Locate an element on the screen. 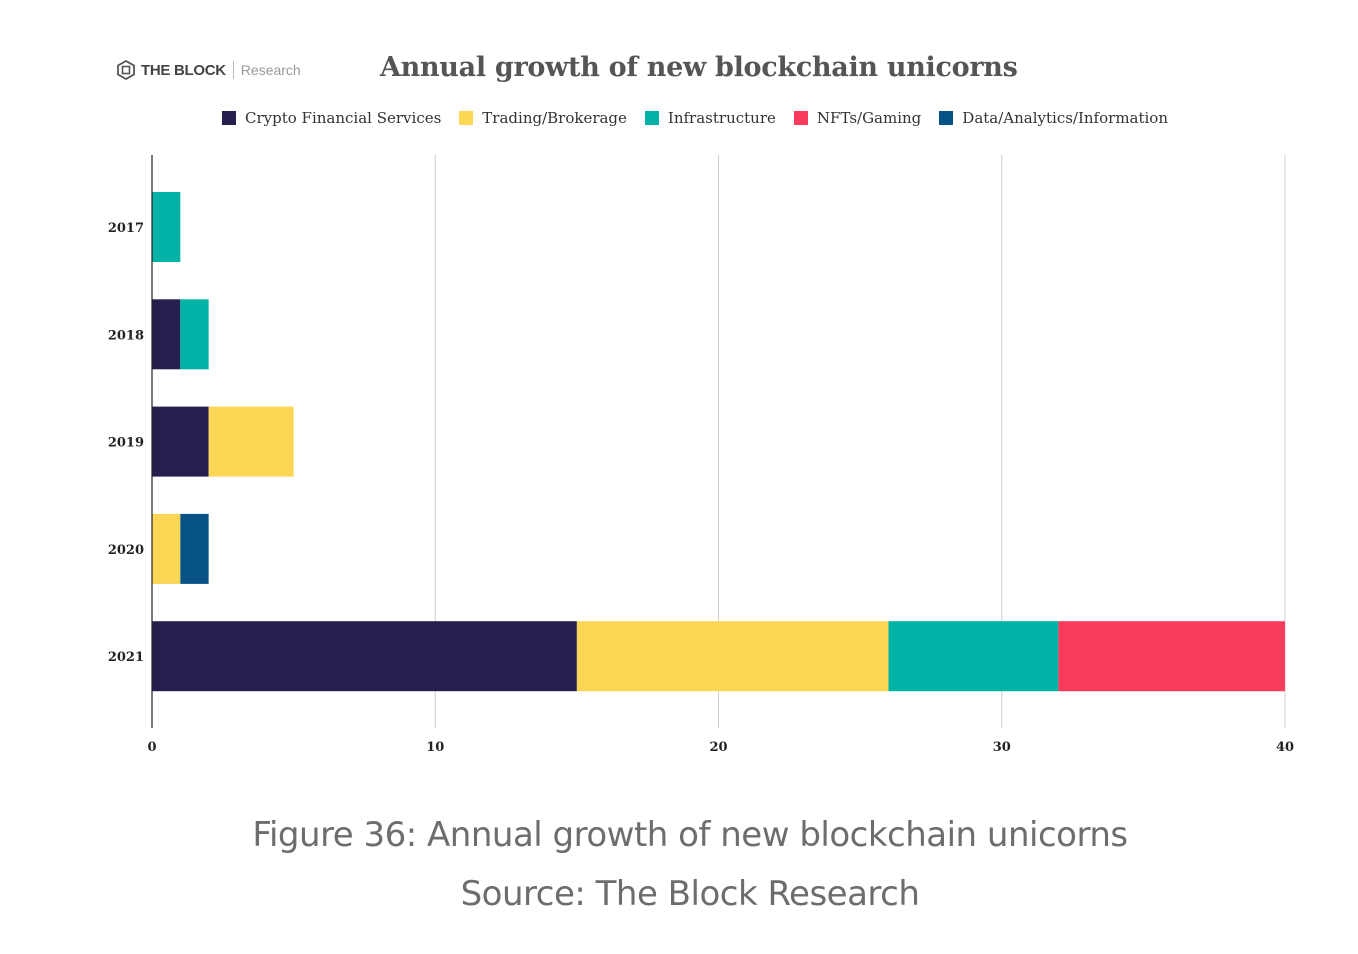 The height and width of the screenshot is (954, 1358). y-tick-label: 2020 is located at coordinates (126, 550).